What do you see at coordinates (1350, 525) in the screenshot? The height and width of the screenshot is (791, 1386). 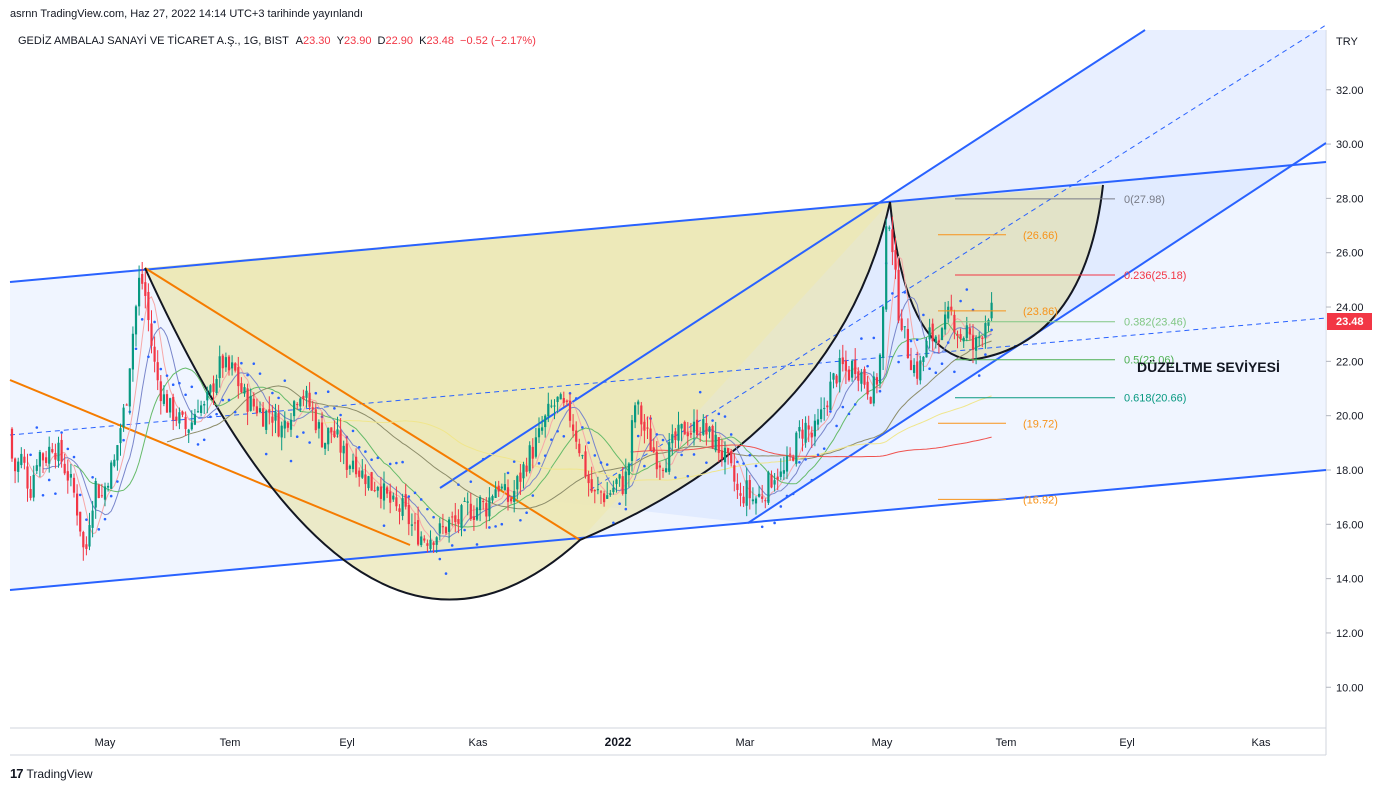 I see `y-tick-label: 16.00` at bounding box center [1350, 525].